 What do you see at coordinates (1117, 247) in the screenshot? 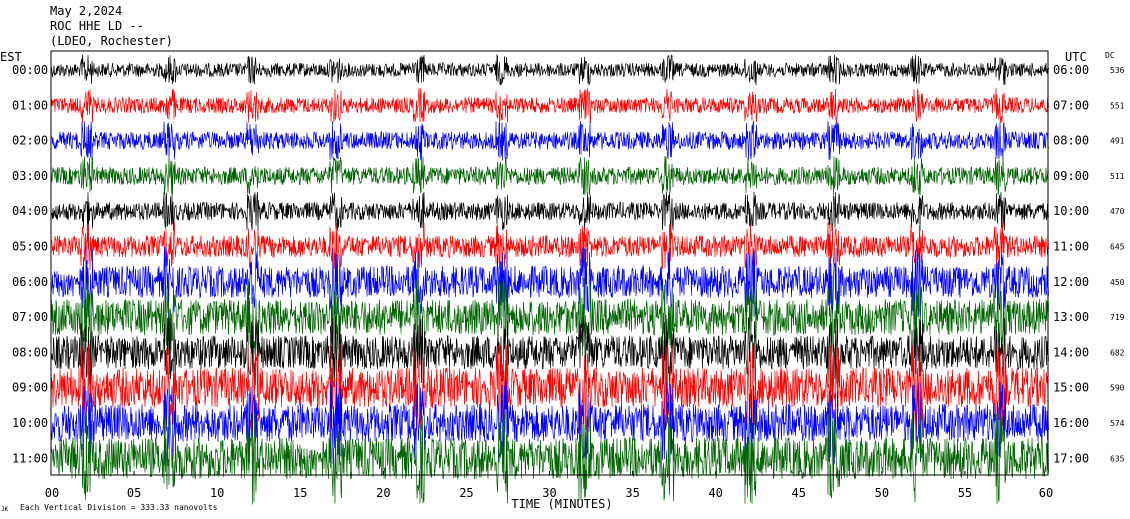
I see `dc-offset-value: 645` at bounding box center [1117, 247].